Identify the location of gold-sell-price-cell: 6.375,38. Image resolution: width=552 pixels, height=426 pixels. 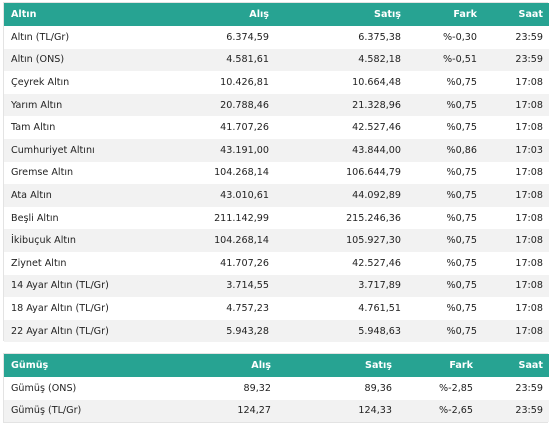
(379, 37).